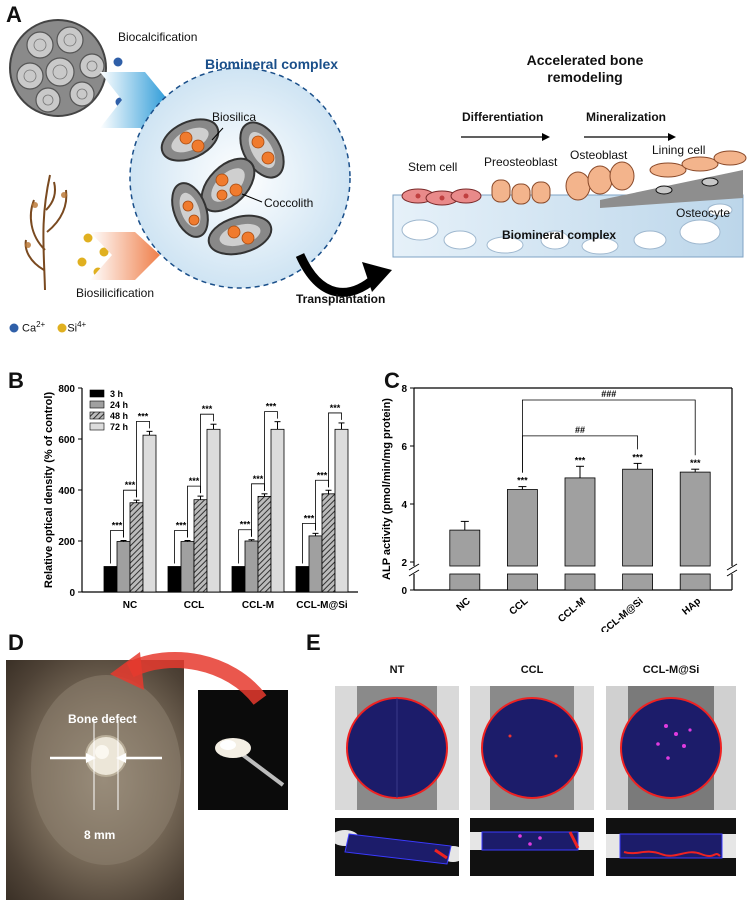 This screenshot has height=900, width=747. Describe the element at coordinates (580, 430) in the screenshot. I see `comparison-label: ##` at that location.